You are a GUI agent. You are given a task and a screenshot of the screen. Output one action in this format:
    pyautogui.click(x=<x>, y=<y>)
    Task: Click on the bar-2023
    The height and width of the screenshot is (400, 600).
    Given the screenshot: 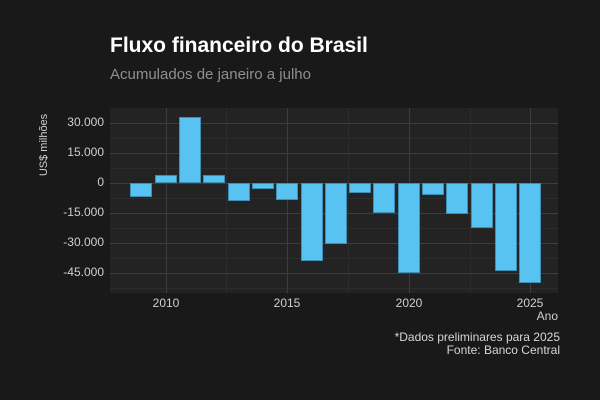 What is the action you would take?
    pyautogui.click(x=482, y=205)
    